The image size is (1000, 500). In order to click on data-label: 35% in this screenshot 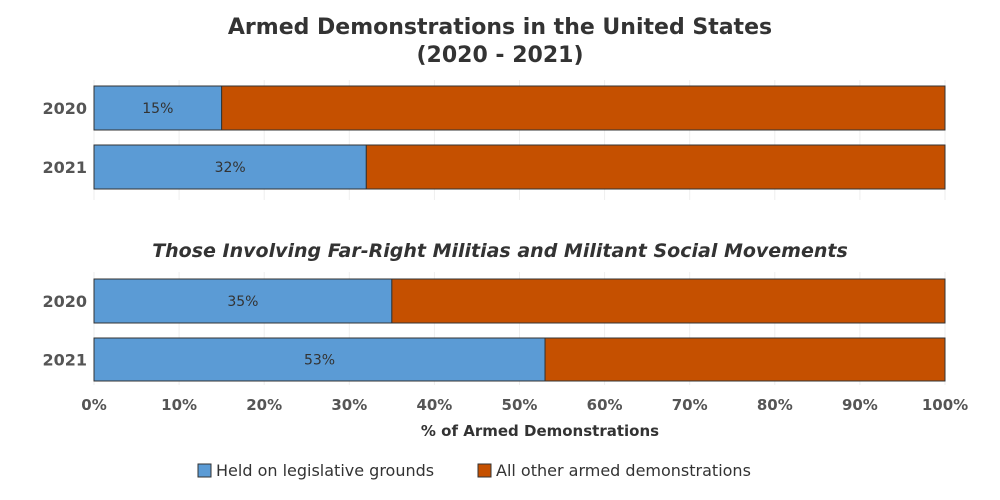, I will do `click(242, 302)`.